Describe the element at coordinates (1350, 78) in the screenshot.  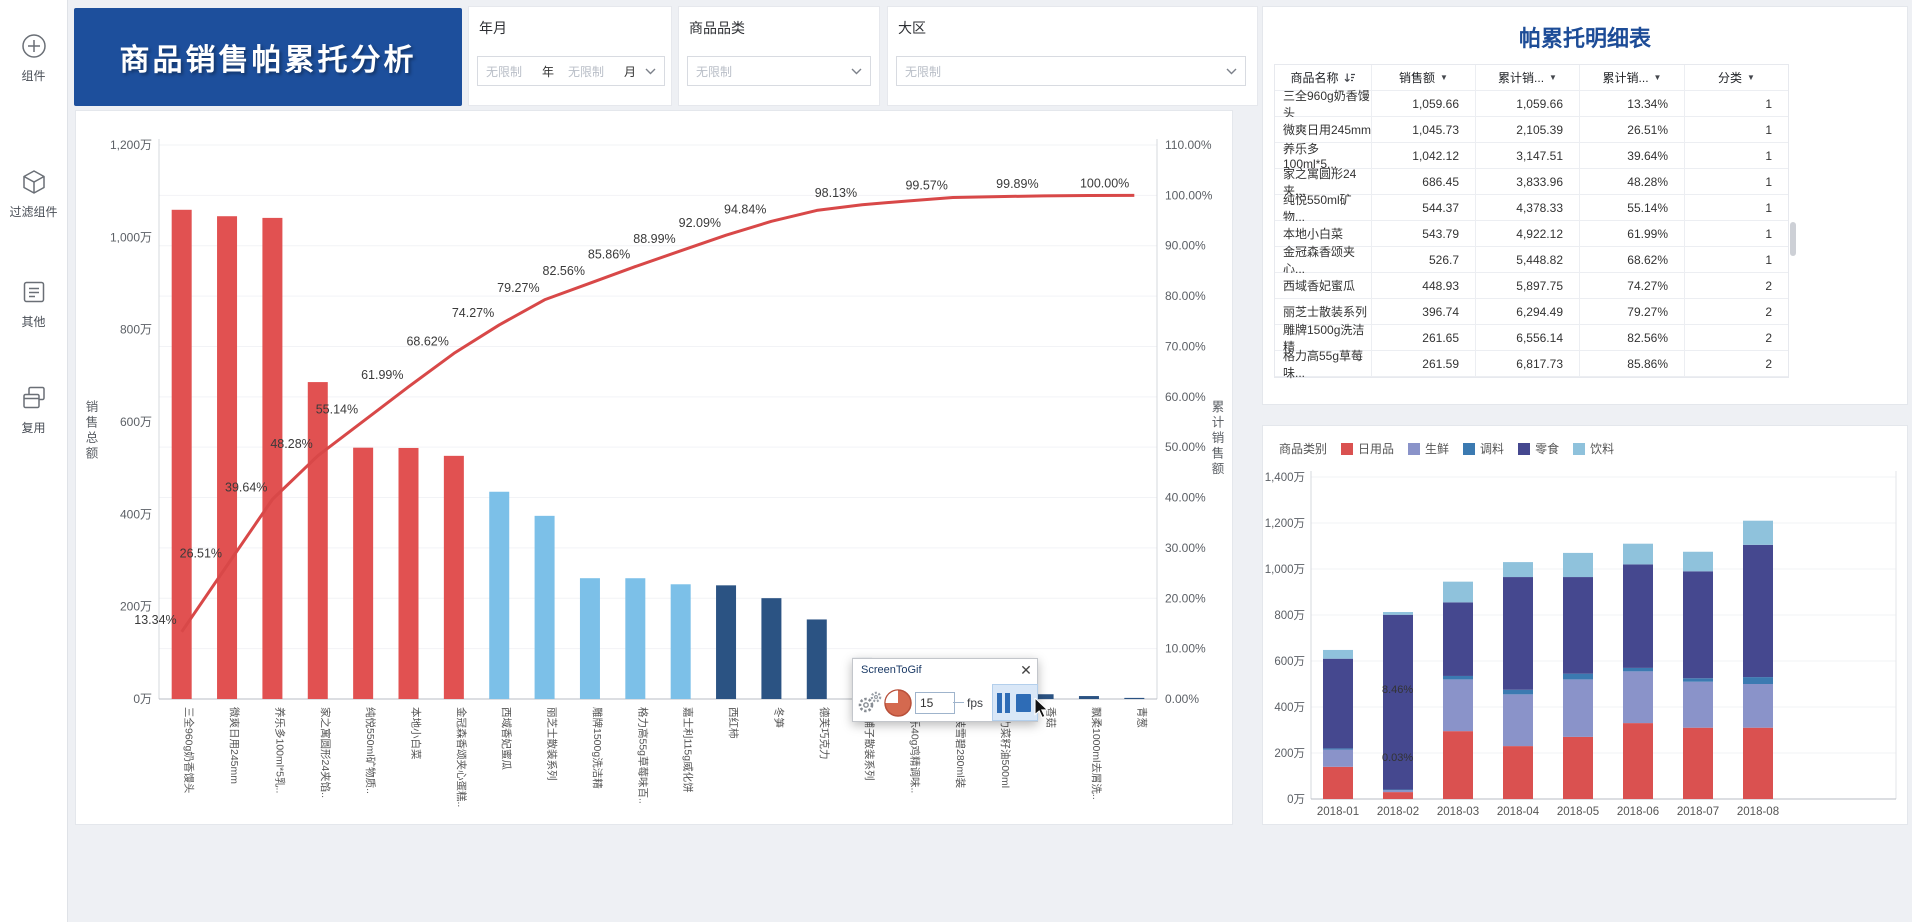
I see `sort-desc-icon` at that location.